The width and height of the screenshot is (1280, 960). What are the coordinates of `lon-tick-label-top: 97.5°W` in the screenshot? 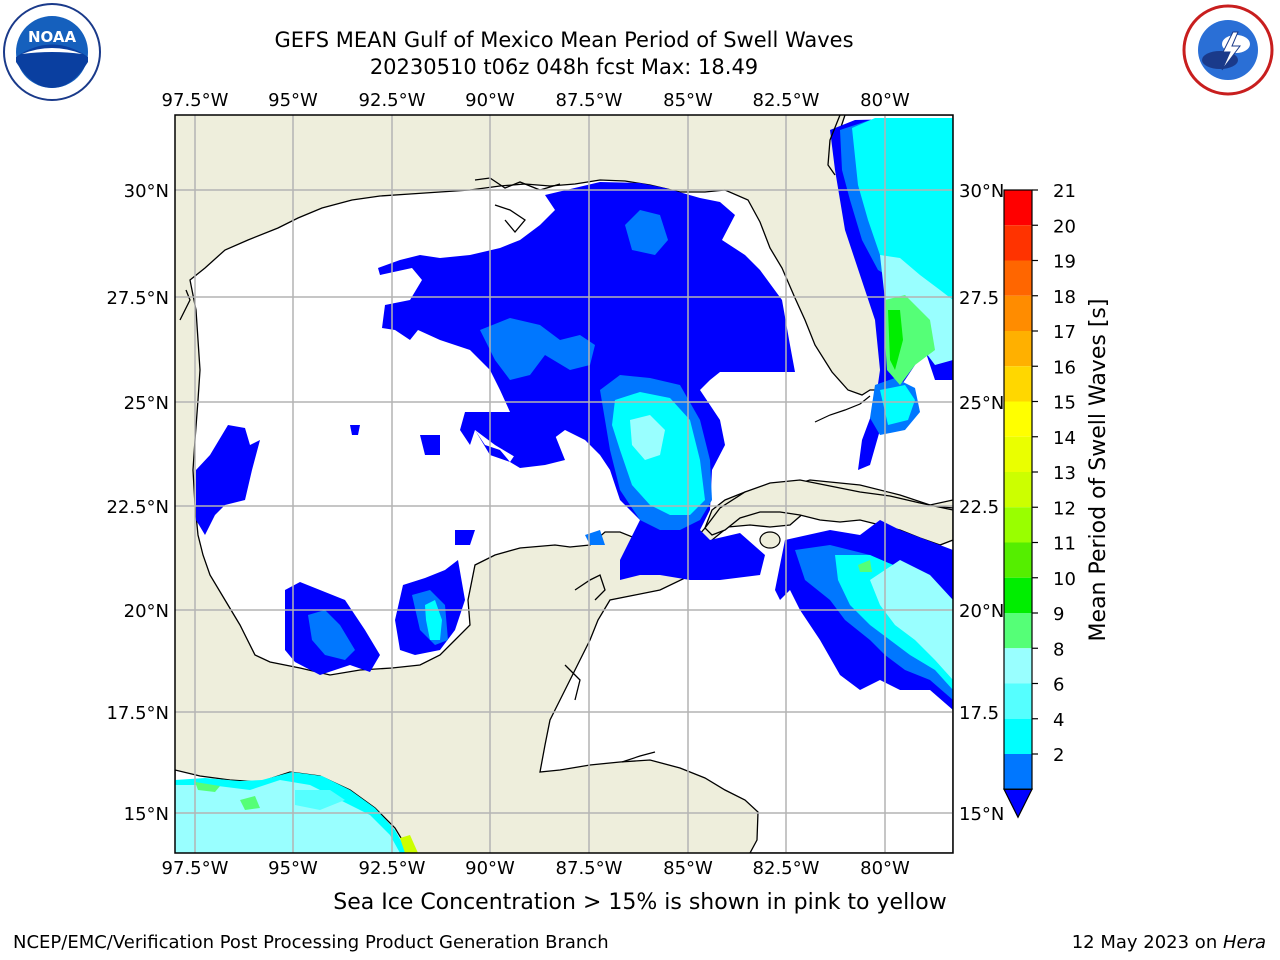 It's located at (195, 100).